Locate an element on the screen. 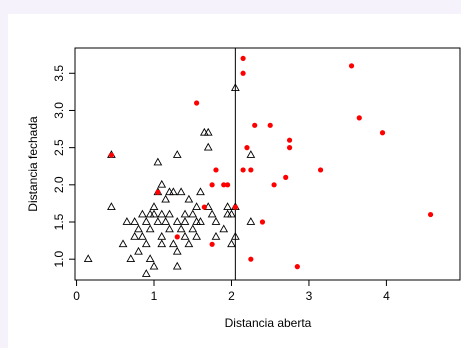 This screenshot has height=348, width=461. y-tick-label: 2.0 is located at coordinates (59, 184).